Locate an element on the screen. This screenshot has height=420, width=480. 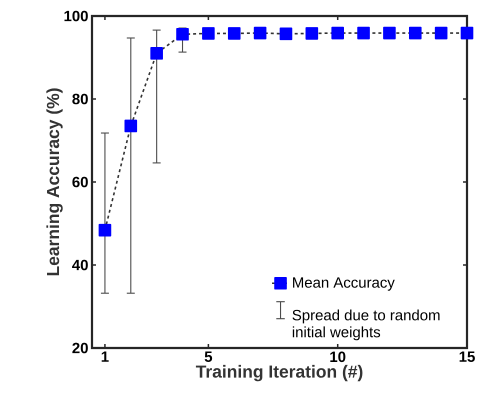
legend-label: Mean Accuracy is located at coordinates (344, 284).